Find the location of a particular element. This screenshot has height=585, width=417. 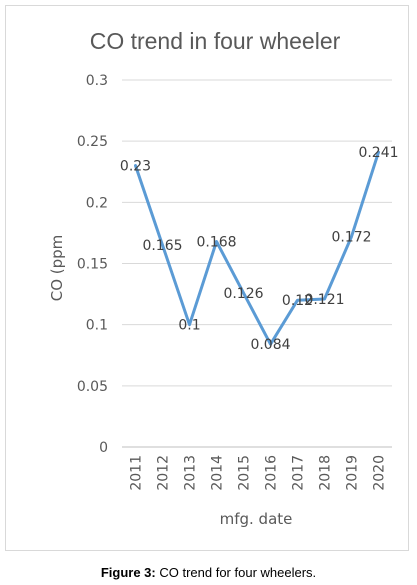

data-label: 0.121 is located at coordinates (324, 300).